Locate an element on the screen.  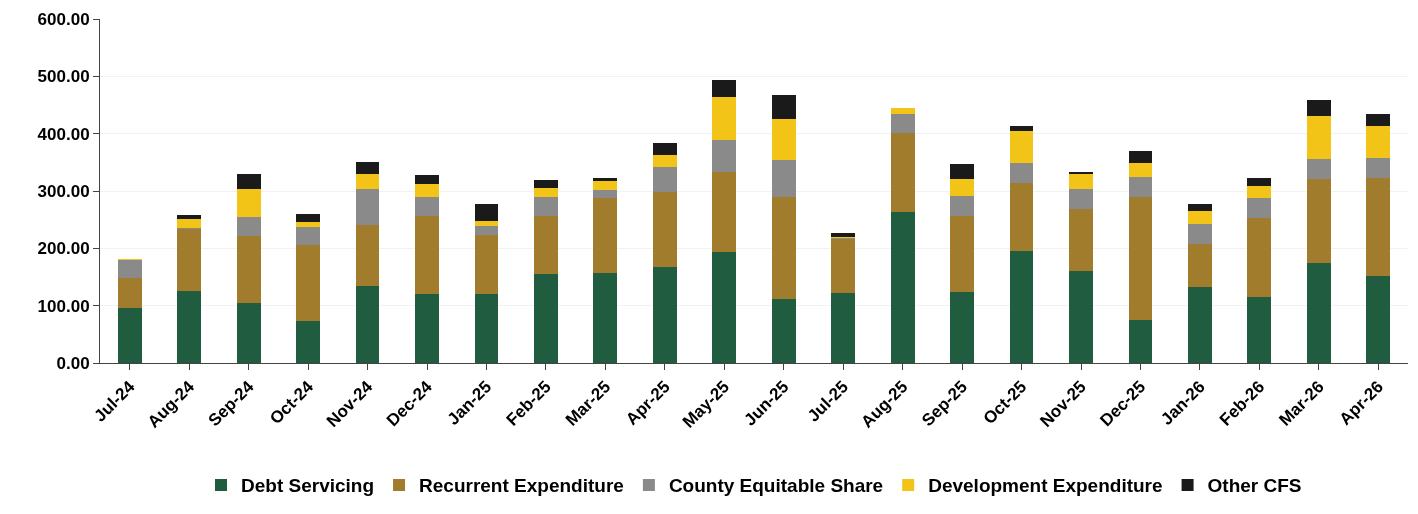
legend-label: Debt Servicing is located at coordinates (308, 486).